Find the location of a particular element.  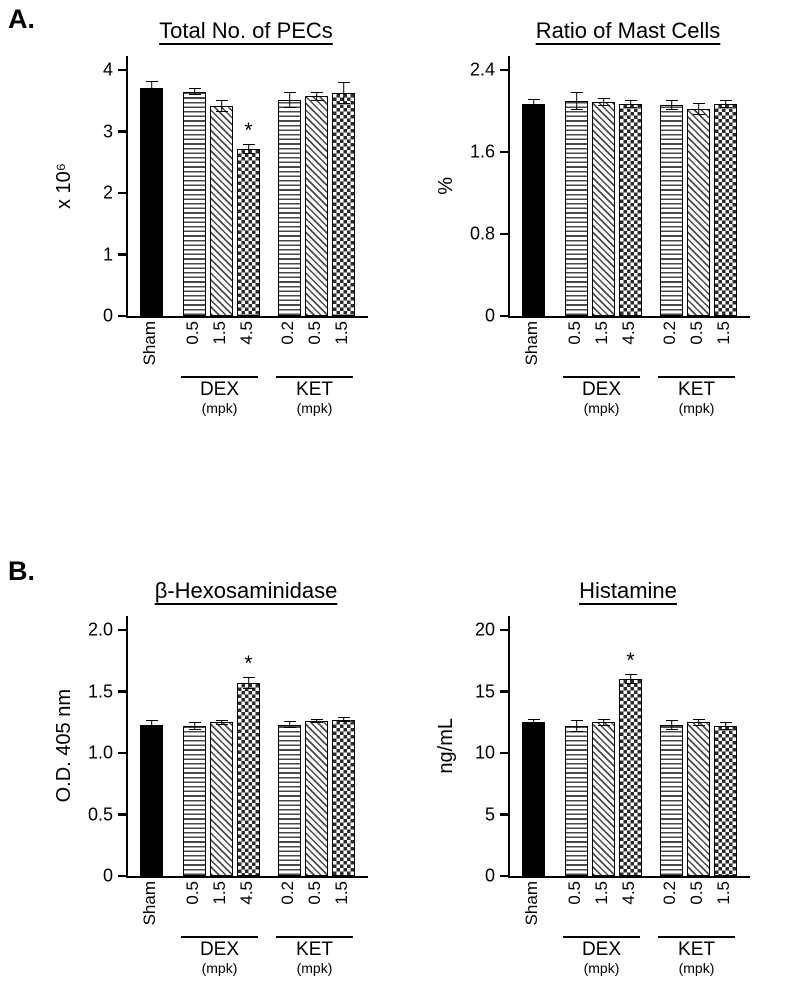

chart-title: Histamine is located at coordinates (628, 591).